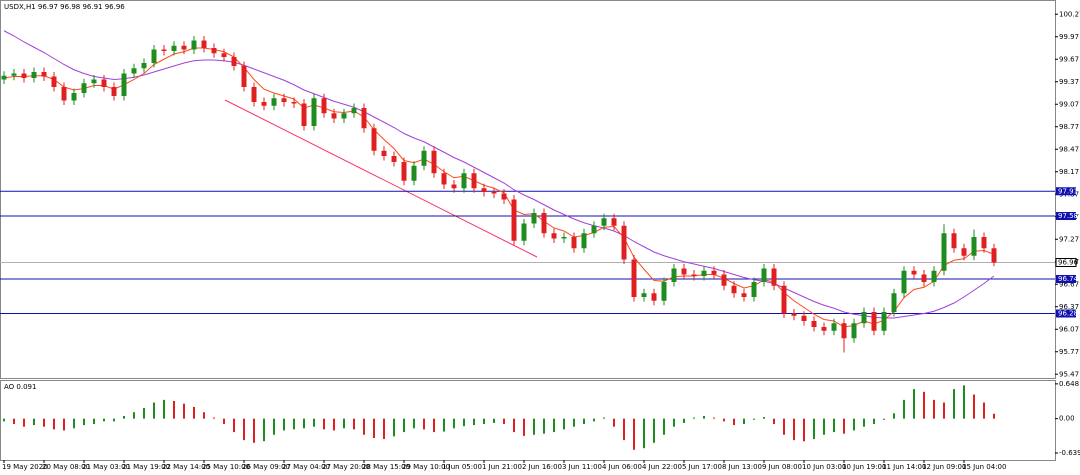 This screenshot has width=1080, height=475. I want to click on indicator-y-tick-label: 0.648, so click(1069, 384).